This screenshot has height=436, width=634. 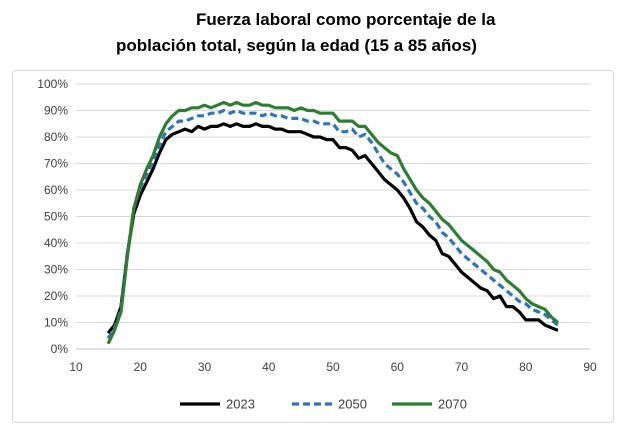 What do you see at coordinates (590, 367) in the screenshot?
I see `x-tick-label: 90` at bounding box center [590, 367].